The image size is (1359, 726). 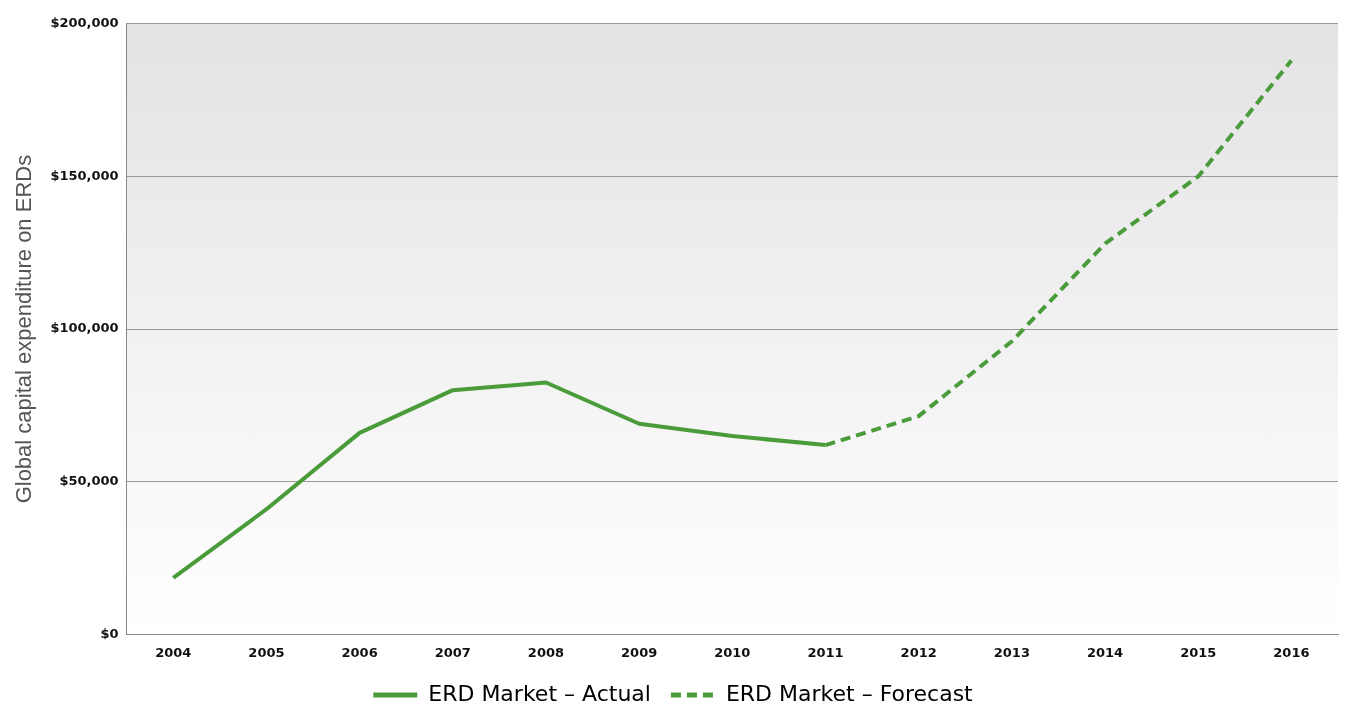 I want to click on x-tick-label: 2006, so click(x=359, y=652).